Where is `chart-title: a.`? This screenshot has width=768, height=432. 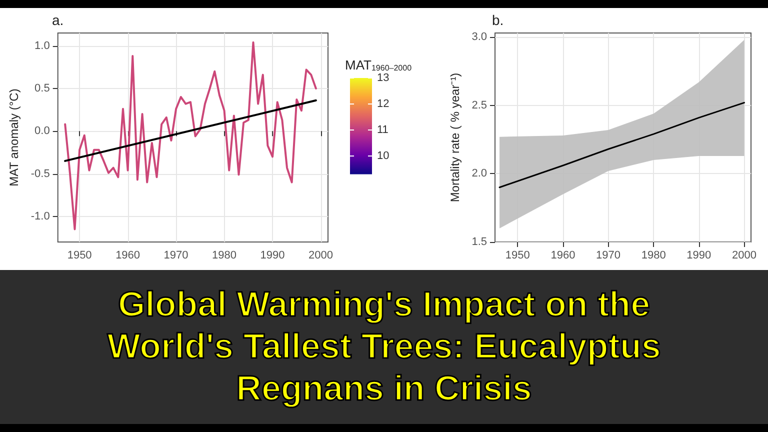 chart-title: a. is located at coordinates (58, 20).